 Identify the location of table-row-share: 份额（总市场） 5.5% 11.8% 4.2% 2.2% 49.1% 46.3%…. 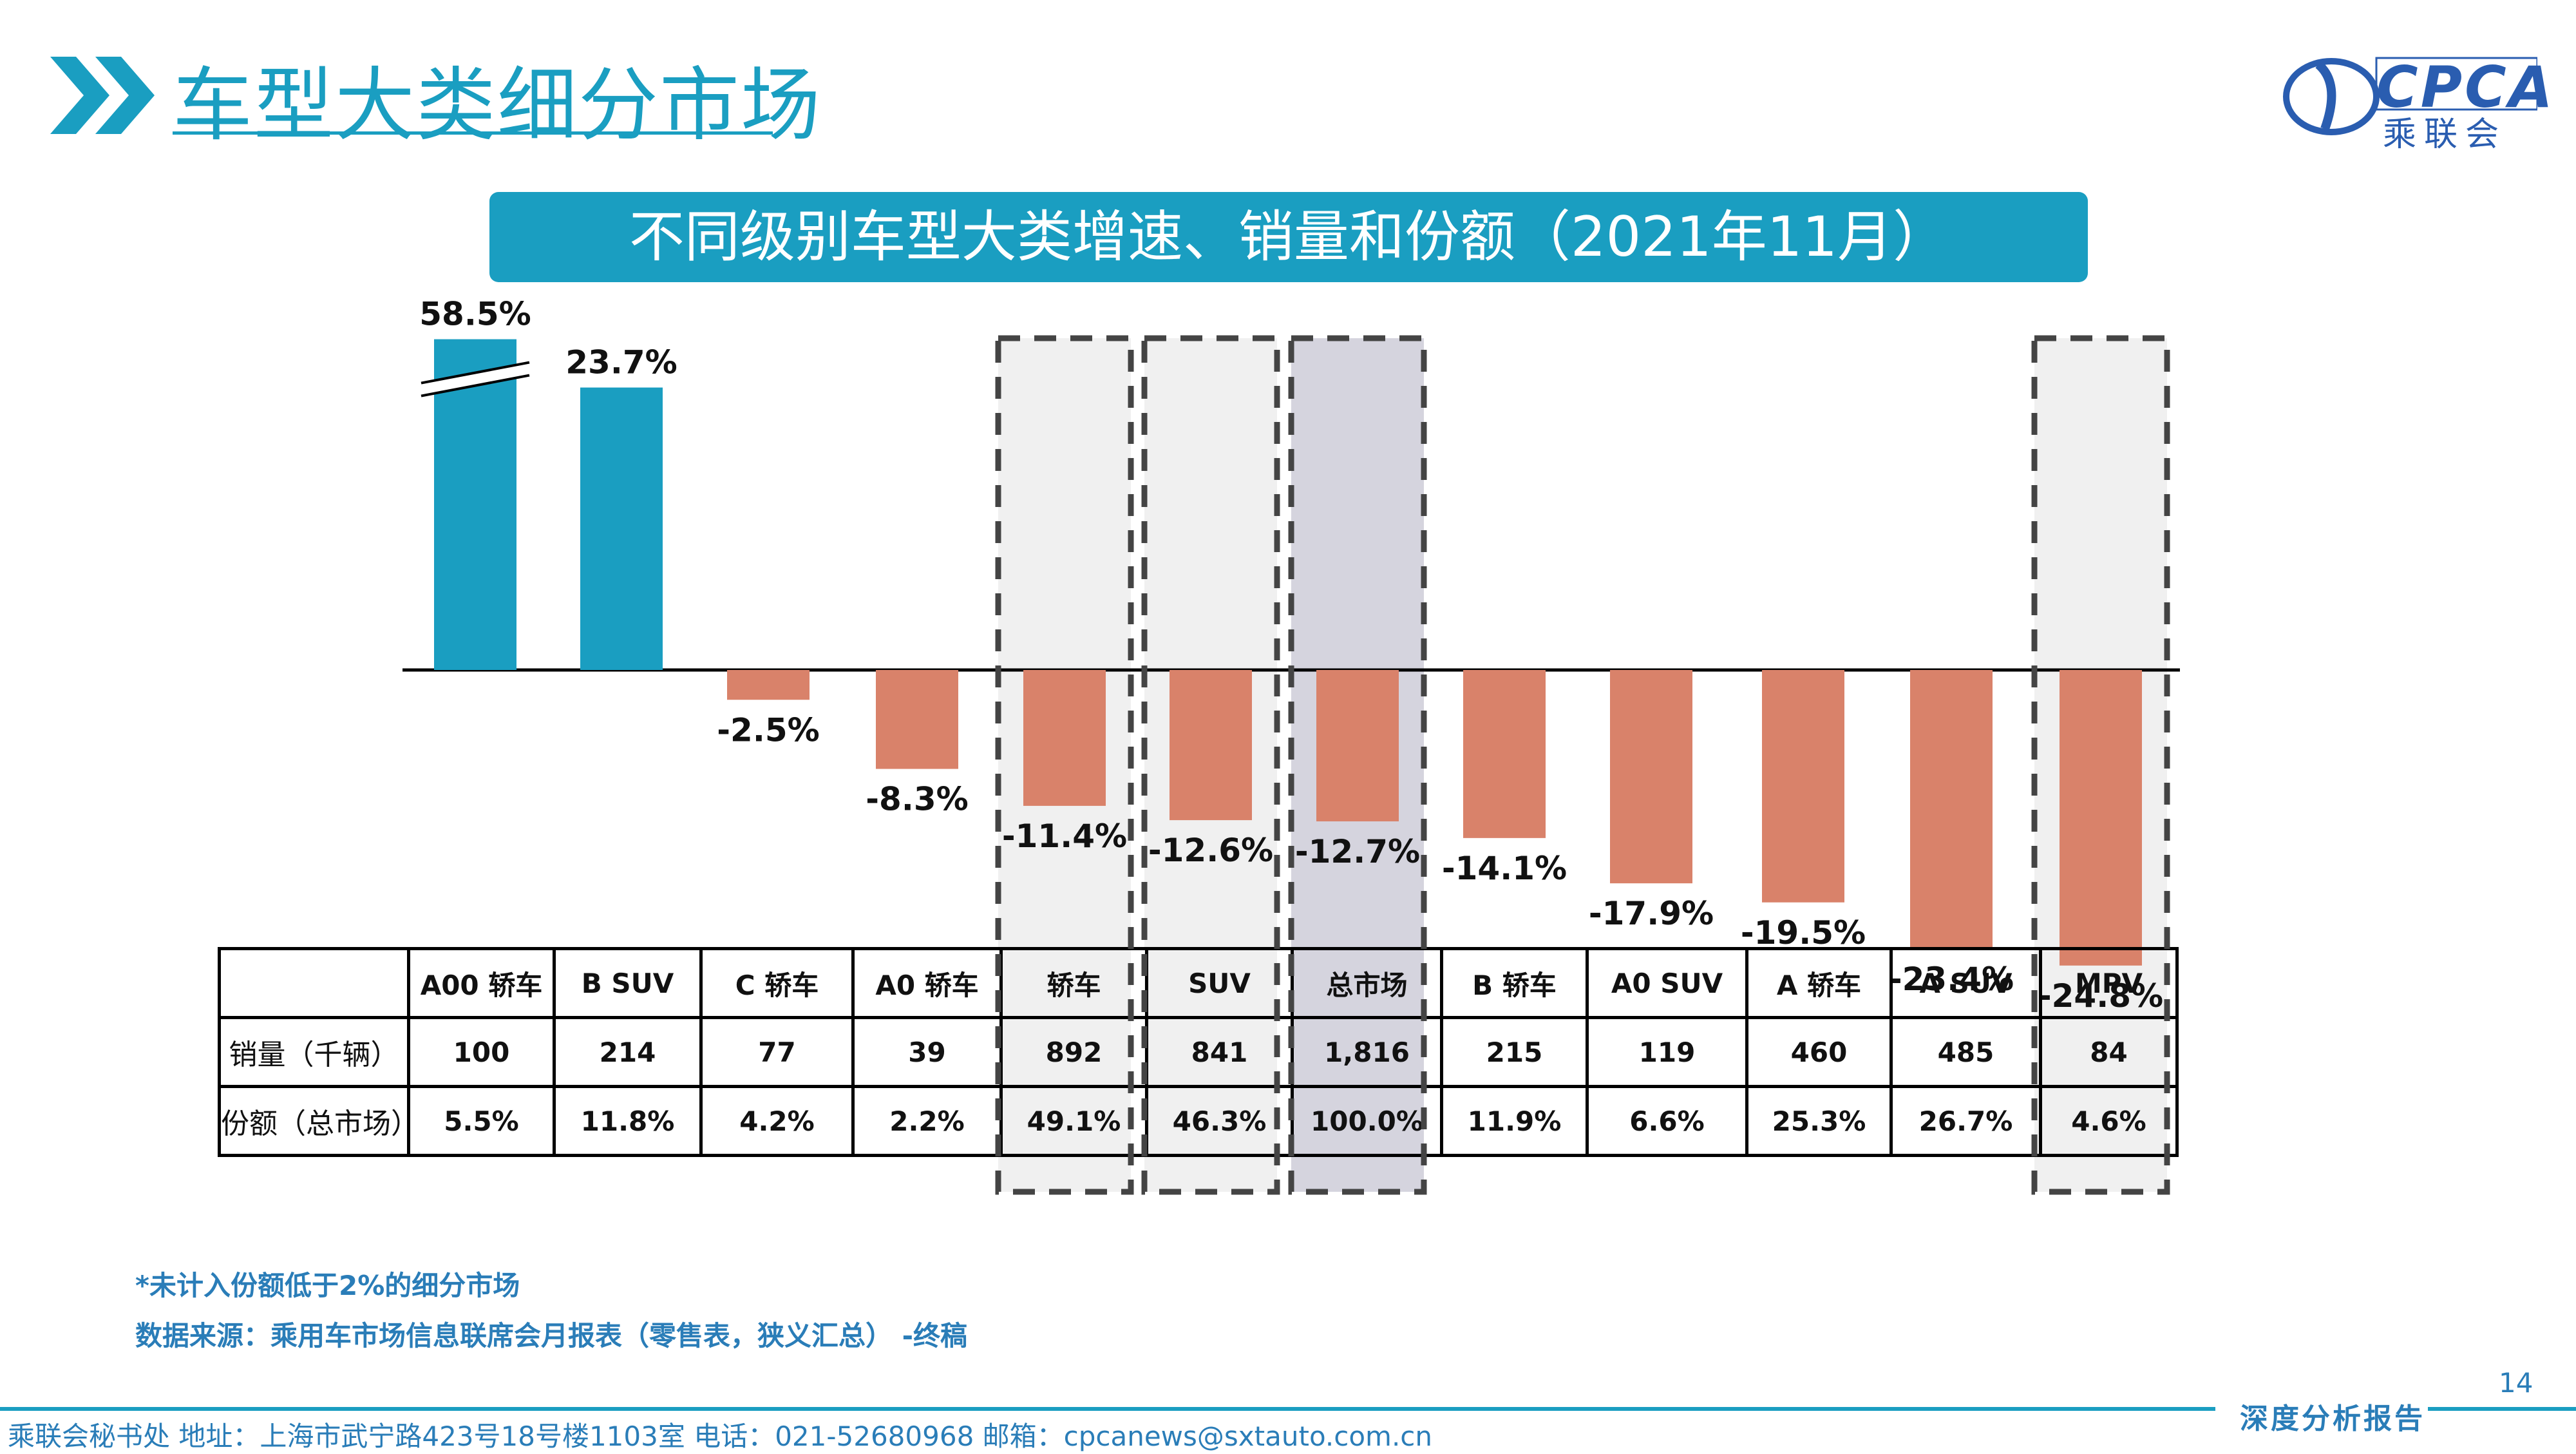
(1198, 1121).